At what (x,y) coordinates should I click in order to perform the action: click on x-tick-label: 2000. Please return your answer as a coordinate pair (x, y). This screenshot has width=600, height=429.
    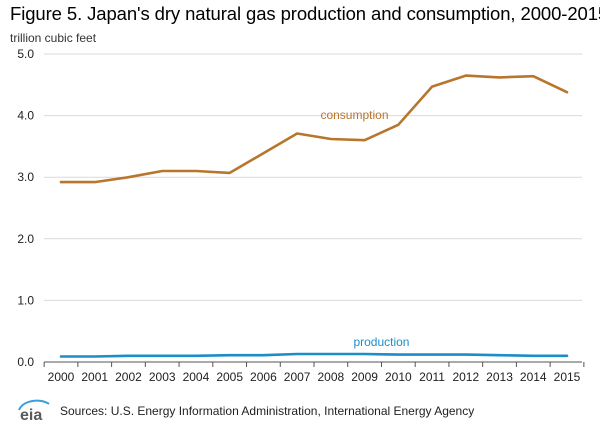
    Looking at the image, I should click on (61, 377).